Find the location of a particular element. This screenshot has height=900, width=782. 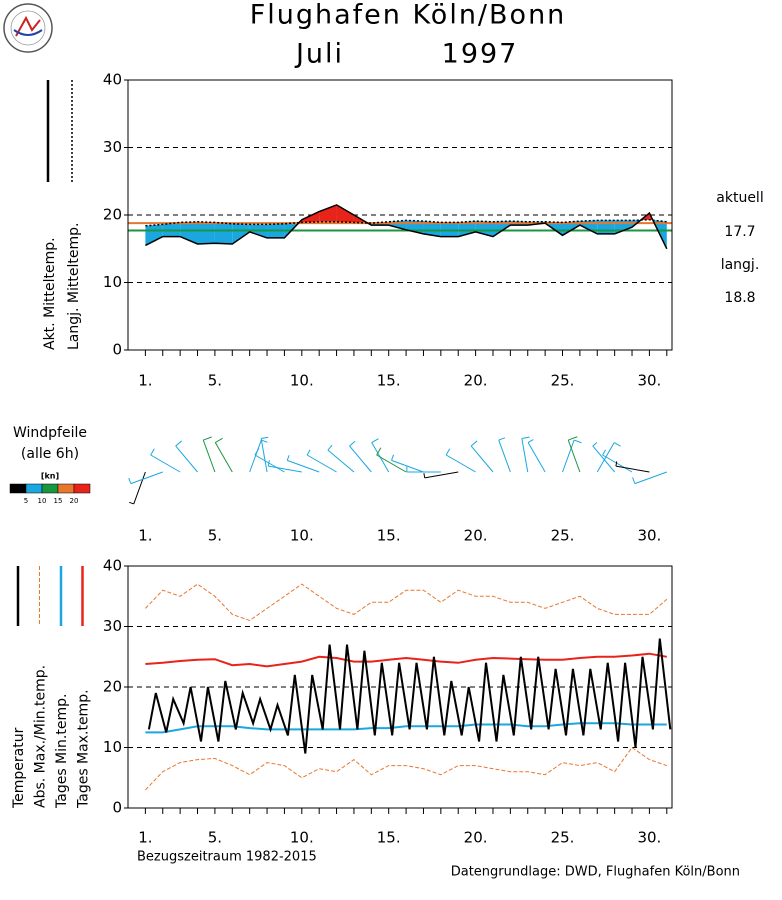

logo is located at coordinates (28, 28).